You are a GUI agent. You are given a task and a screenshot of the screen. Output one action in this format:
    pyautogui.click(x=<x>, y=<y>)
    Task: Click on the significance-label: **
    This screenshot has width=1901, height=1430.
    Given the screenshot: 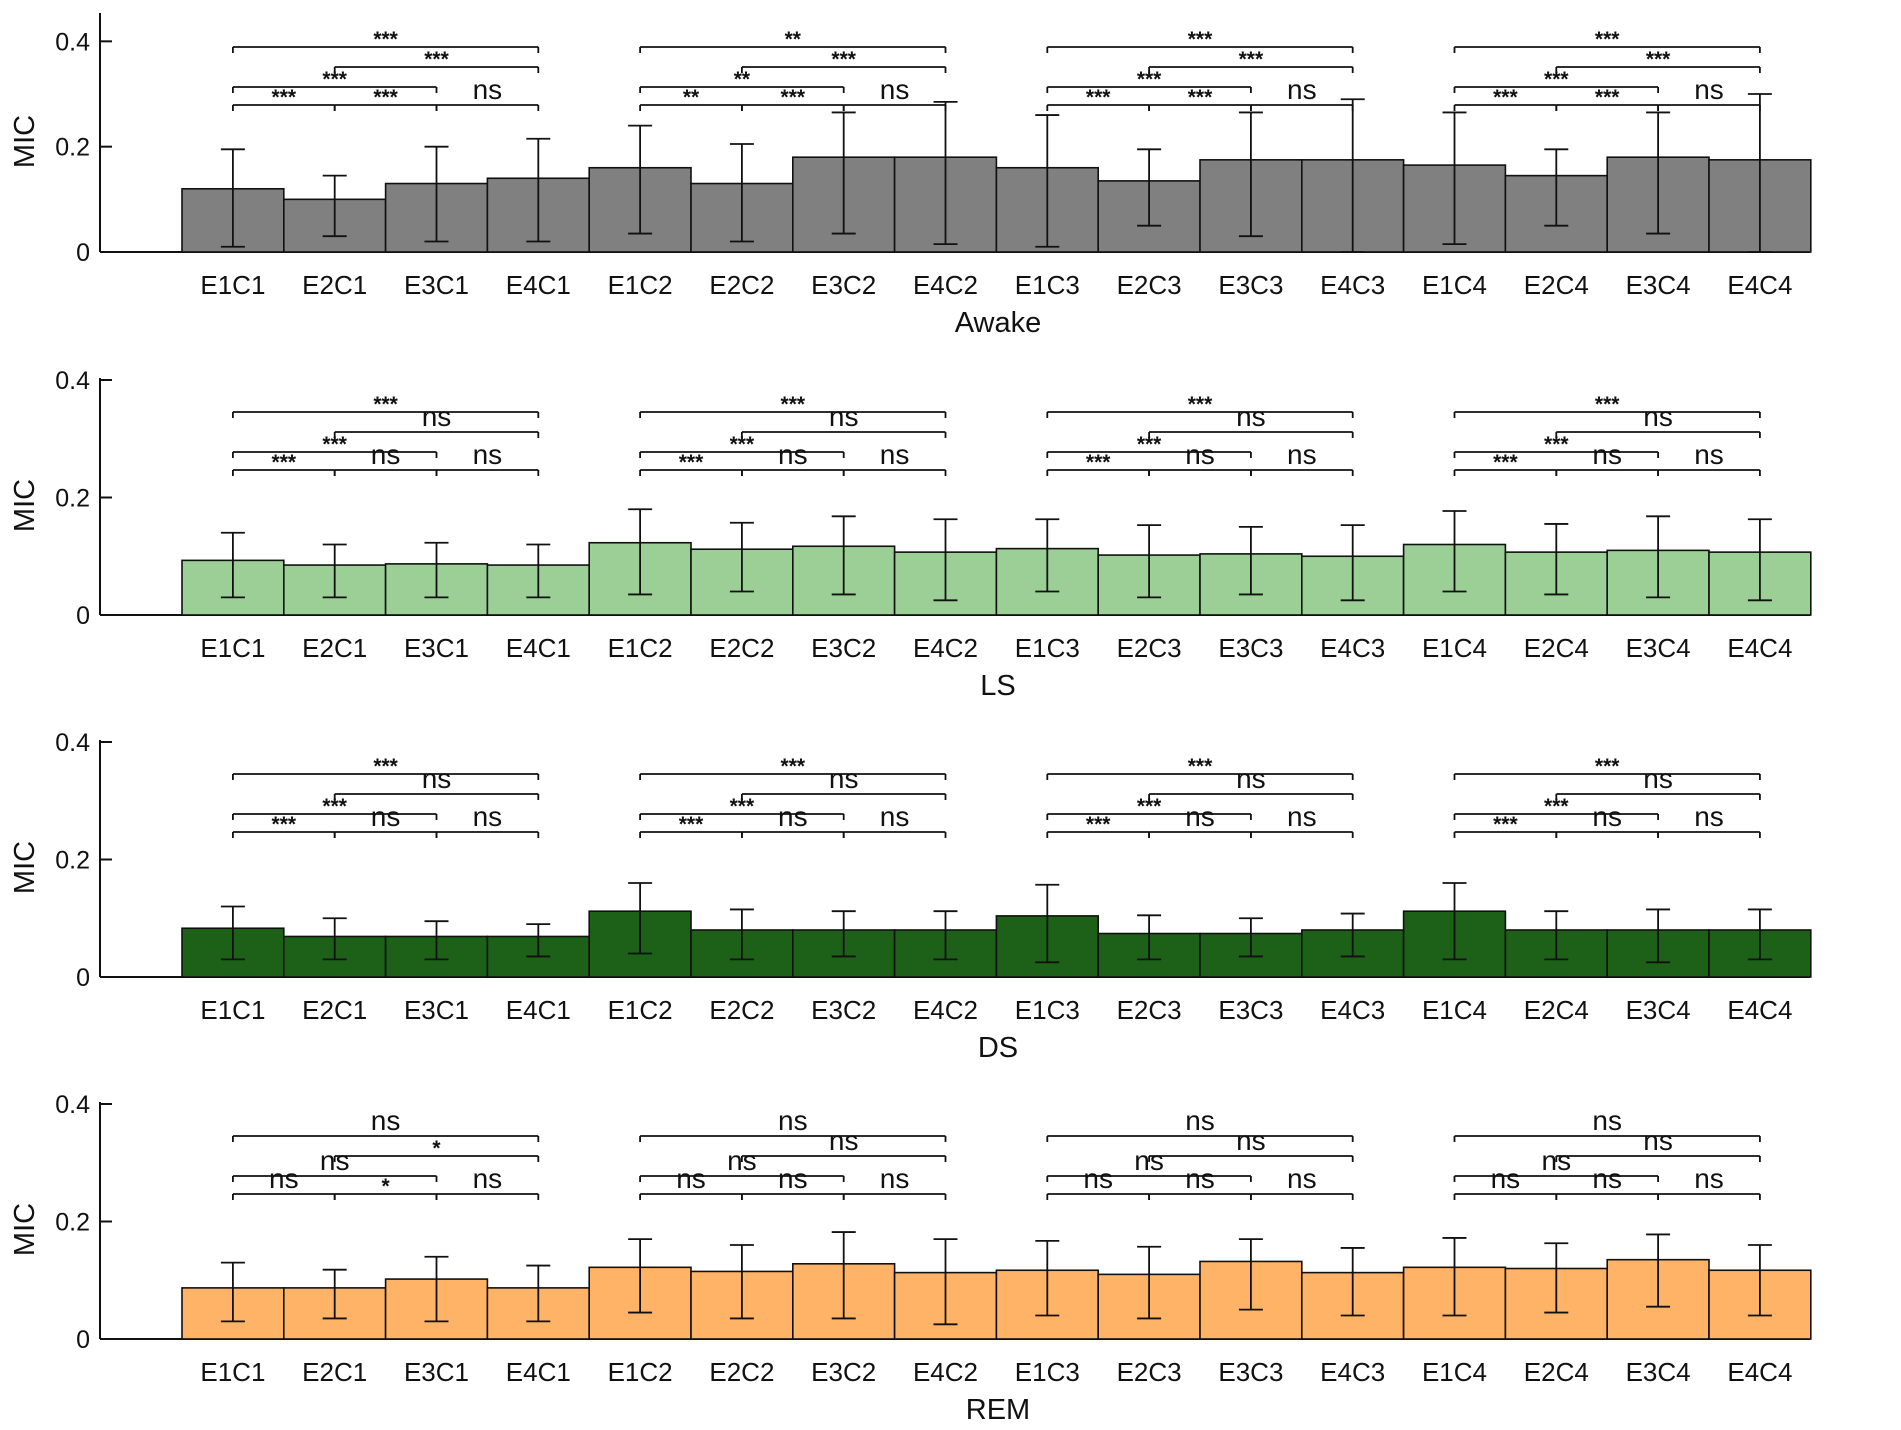 What is the action you would take?
    pyautogui.click(x=691, y=97)
    